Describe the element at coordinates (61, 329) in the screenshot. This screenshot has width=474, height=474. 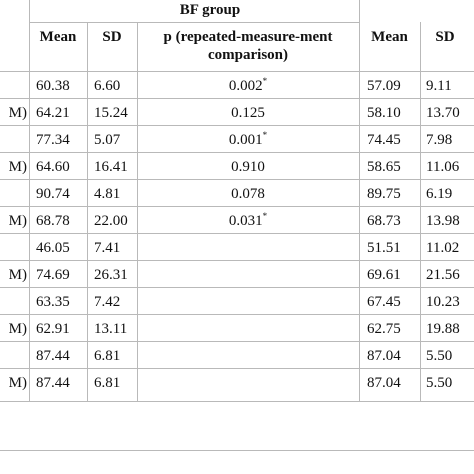
I see `cell-mean: 62.91` at that location.